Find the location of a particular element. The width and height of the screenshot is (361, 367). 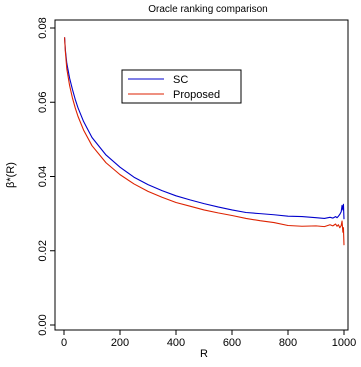

y-axis-label: β*(R) is located at coordinates (11, 175).